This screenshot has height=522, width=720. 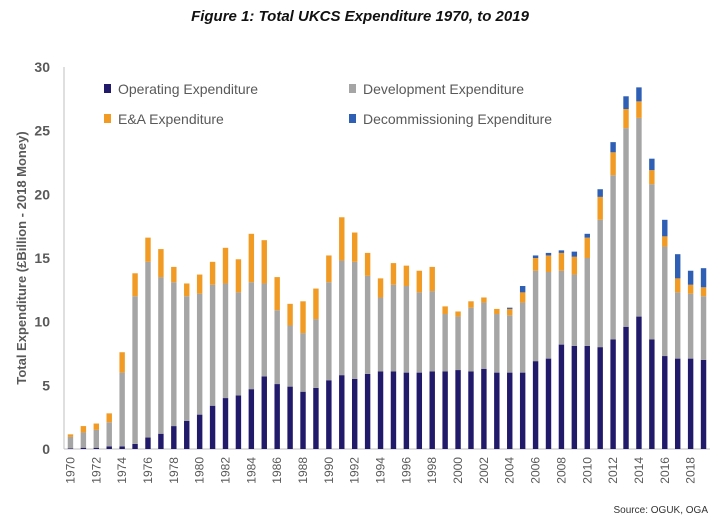 What do you see at coordinates (329, 269) in the screenshot?
I see `bar-segment-e-a-expenditure-1990` at bounding box center [329, 269].